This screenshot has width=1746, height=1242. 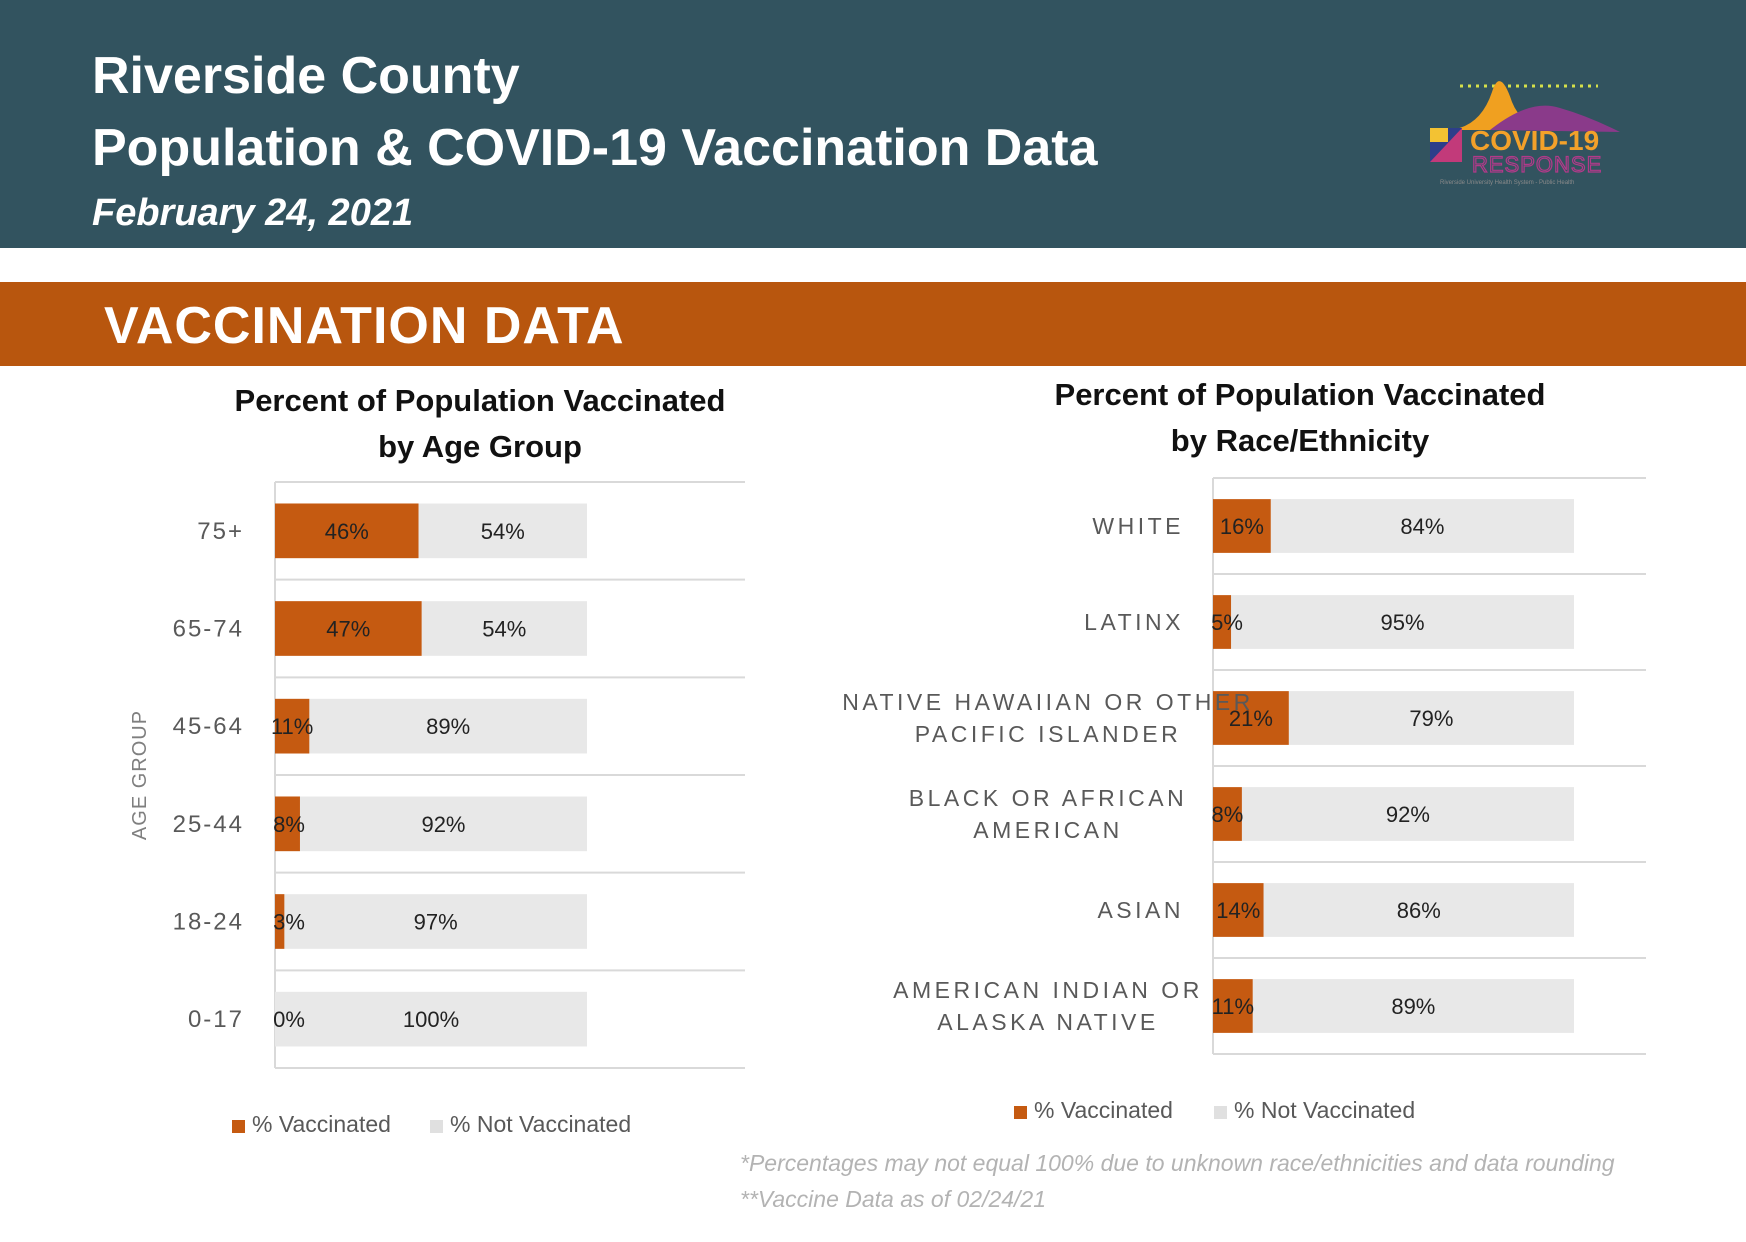 I want to click on data-label-vaccinated-65-74: 47%, so click(x=348, y=629).